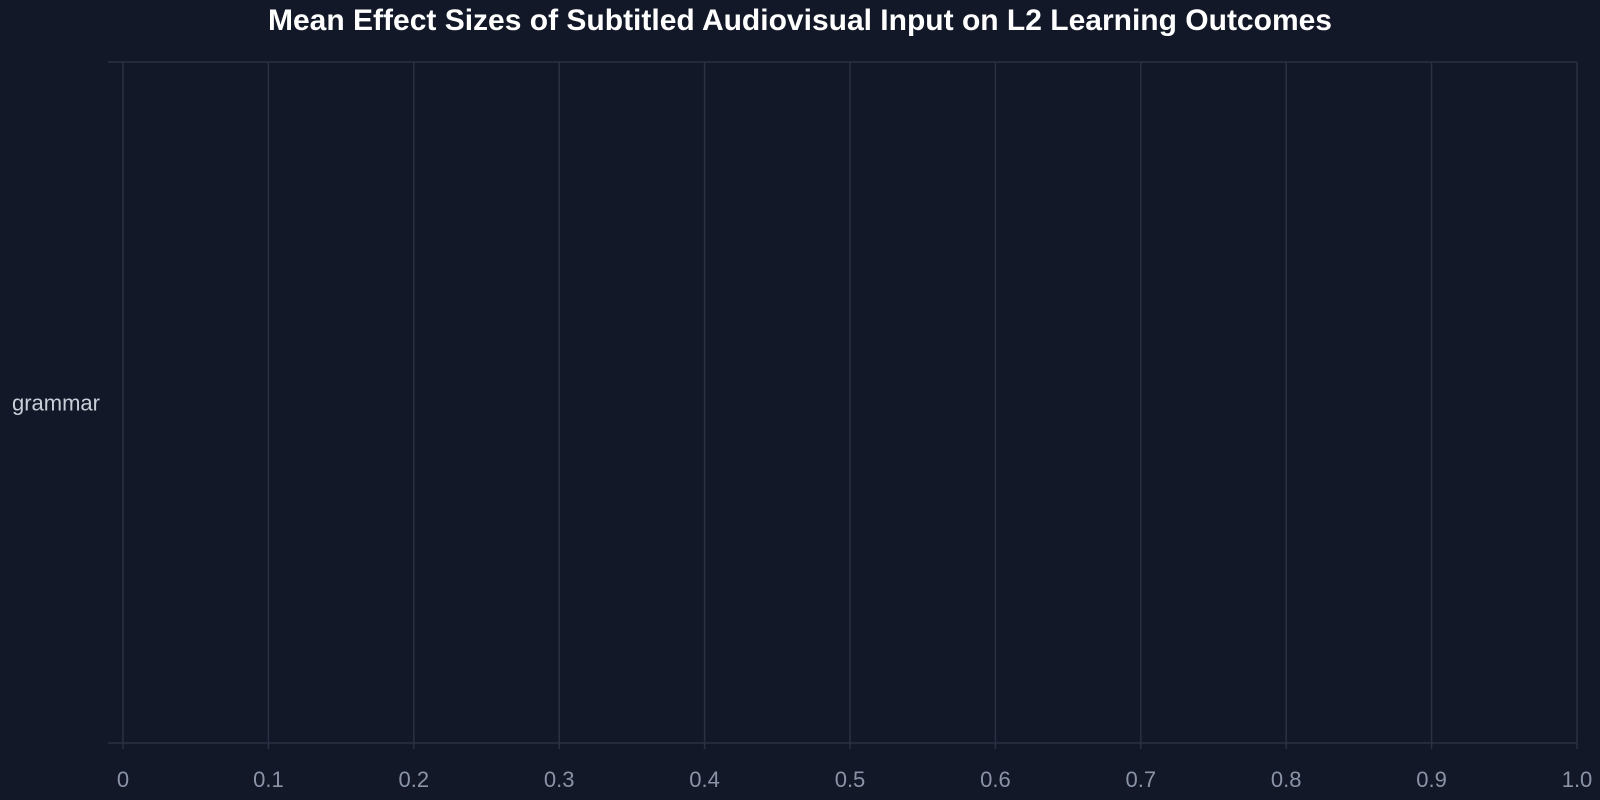  Describe the element at coordinates (850, 779) in the screenshot. I see `x-tick-label-5: 0.5` at that location.